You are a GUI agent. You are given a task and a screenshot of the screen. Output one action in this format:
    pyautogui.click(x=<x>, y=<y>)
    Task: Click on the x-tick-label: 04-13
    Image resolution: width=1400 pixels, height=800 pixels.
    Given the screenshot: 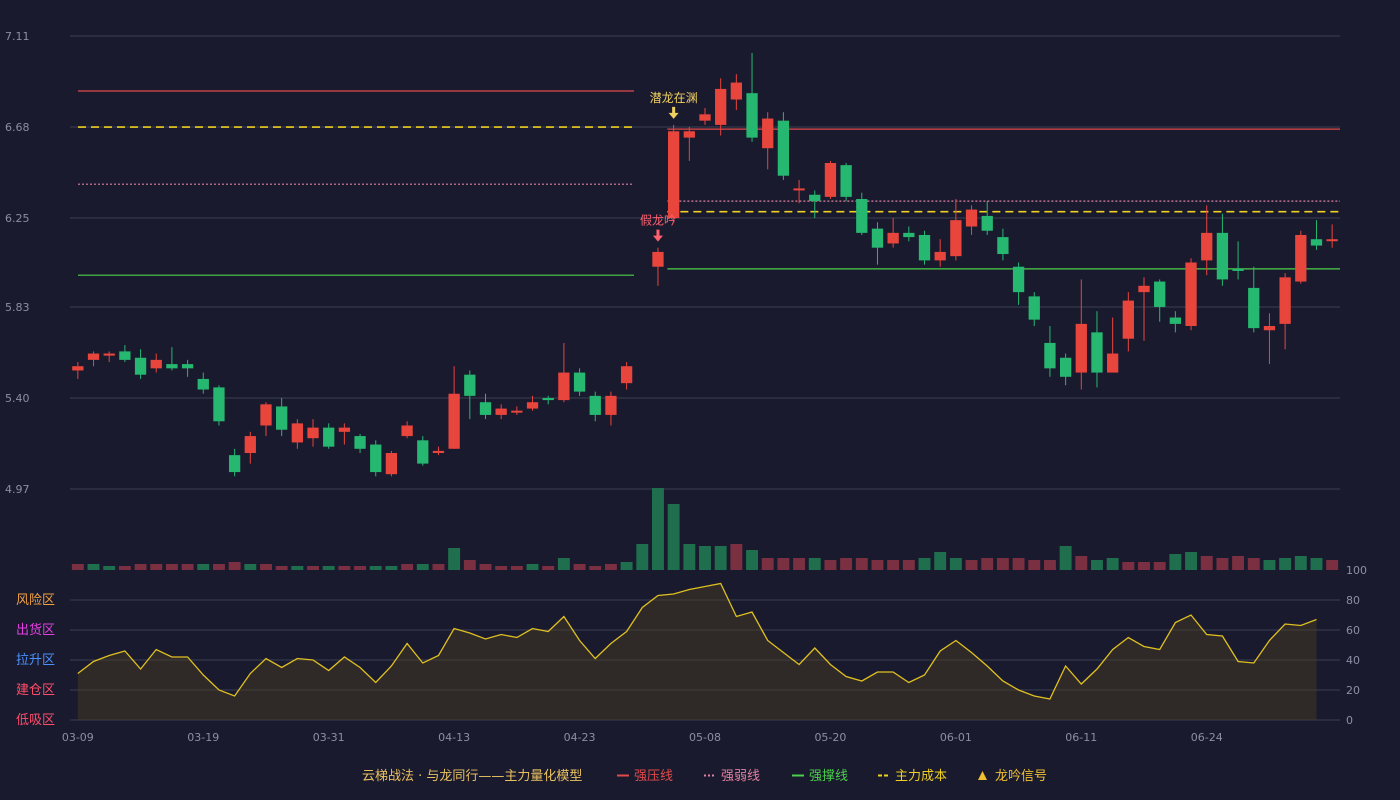 What is the action you would take?
    pyautogui.click(x=454, y=737)
    